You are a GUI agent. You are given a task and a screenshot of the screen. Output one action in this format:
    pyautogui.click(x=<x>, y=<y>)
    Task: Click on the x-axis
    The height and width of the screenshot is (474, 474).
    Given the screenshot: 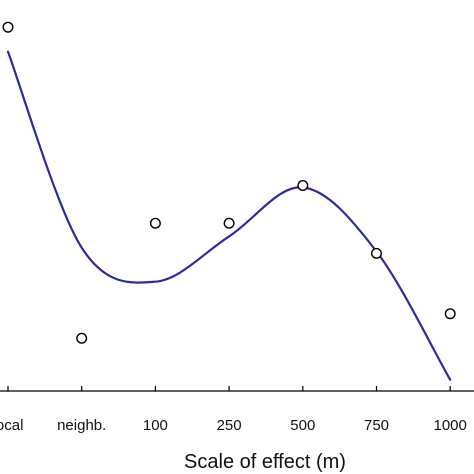 What is the action you would take?
    pyautogui.click(x=237, y=389)
    